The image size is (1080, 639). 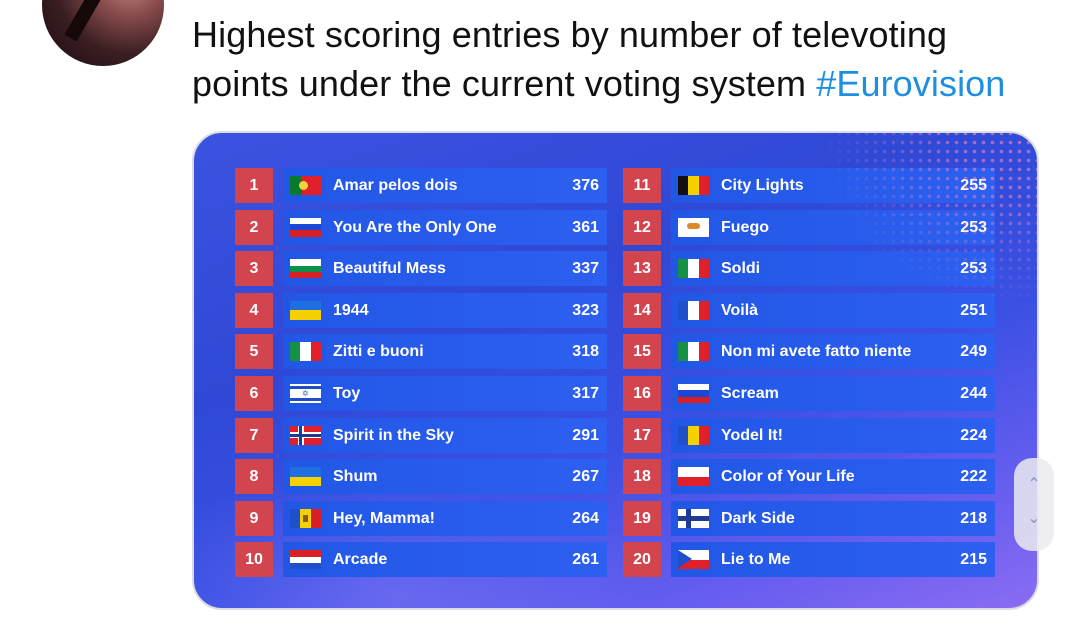 What do you see at coordinates (642, 227) in the screenshot?
I see `rank-badge: 12` at bounding box center [642, 227].